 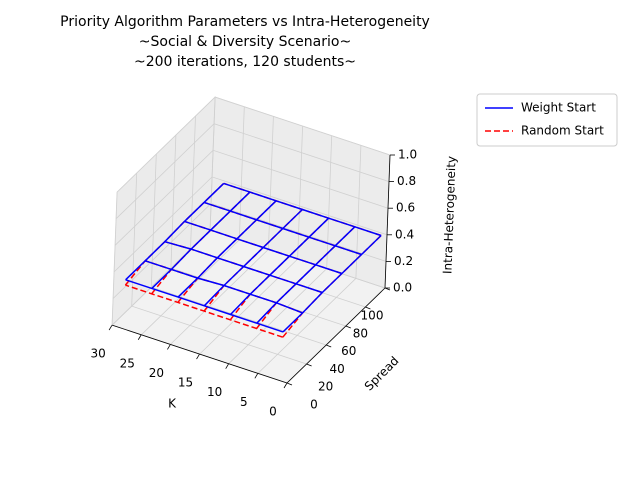 What do you see at coordinates (127, 363) in the screenshot?
I see `x-tick-label: 25` at bounding box center [127, 363].